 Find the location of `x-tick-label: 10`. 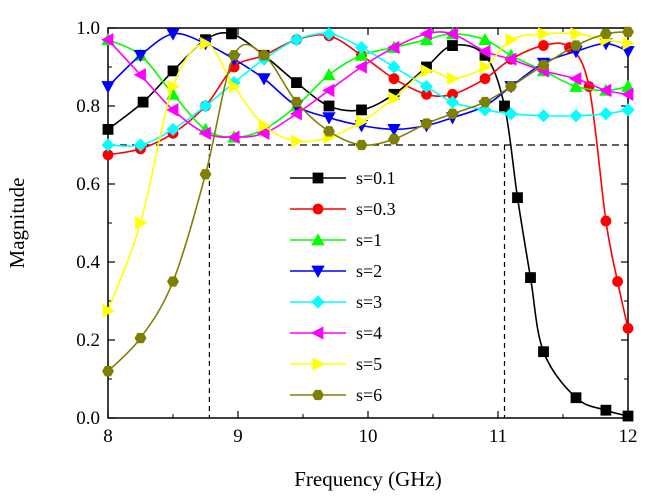

x-tick-label: 10 is located at coordinates (368, 436).